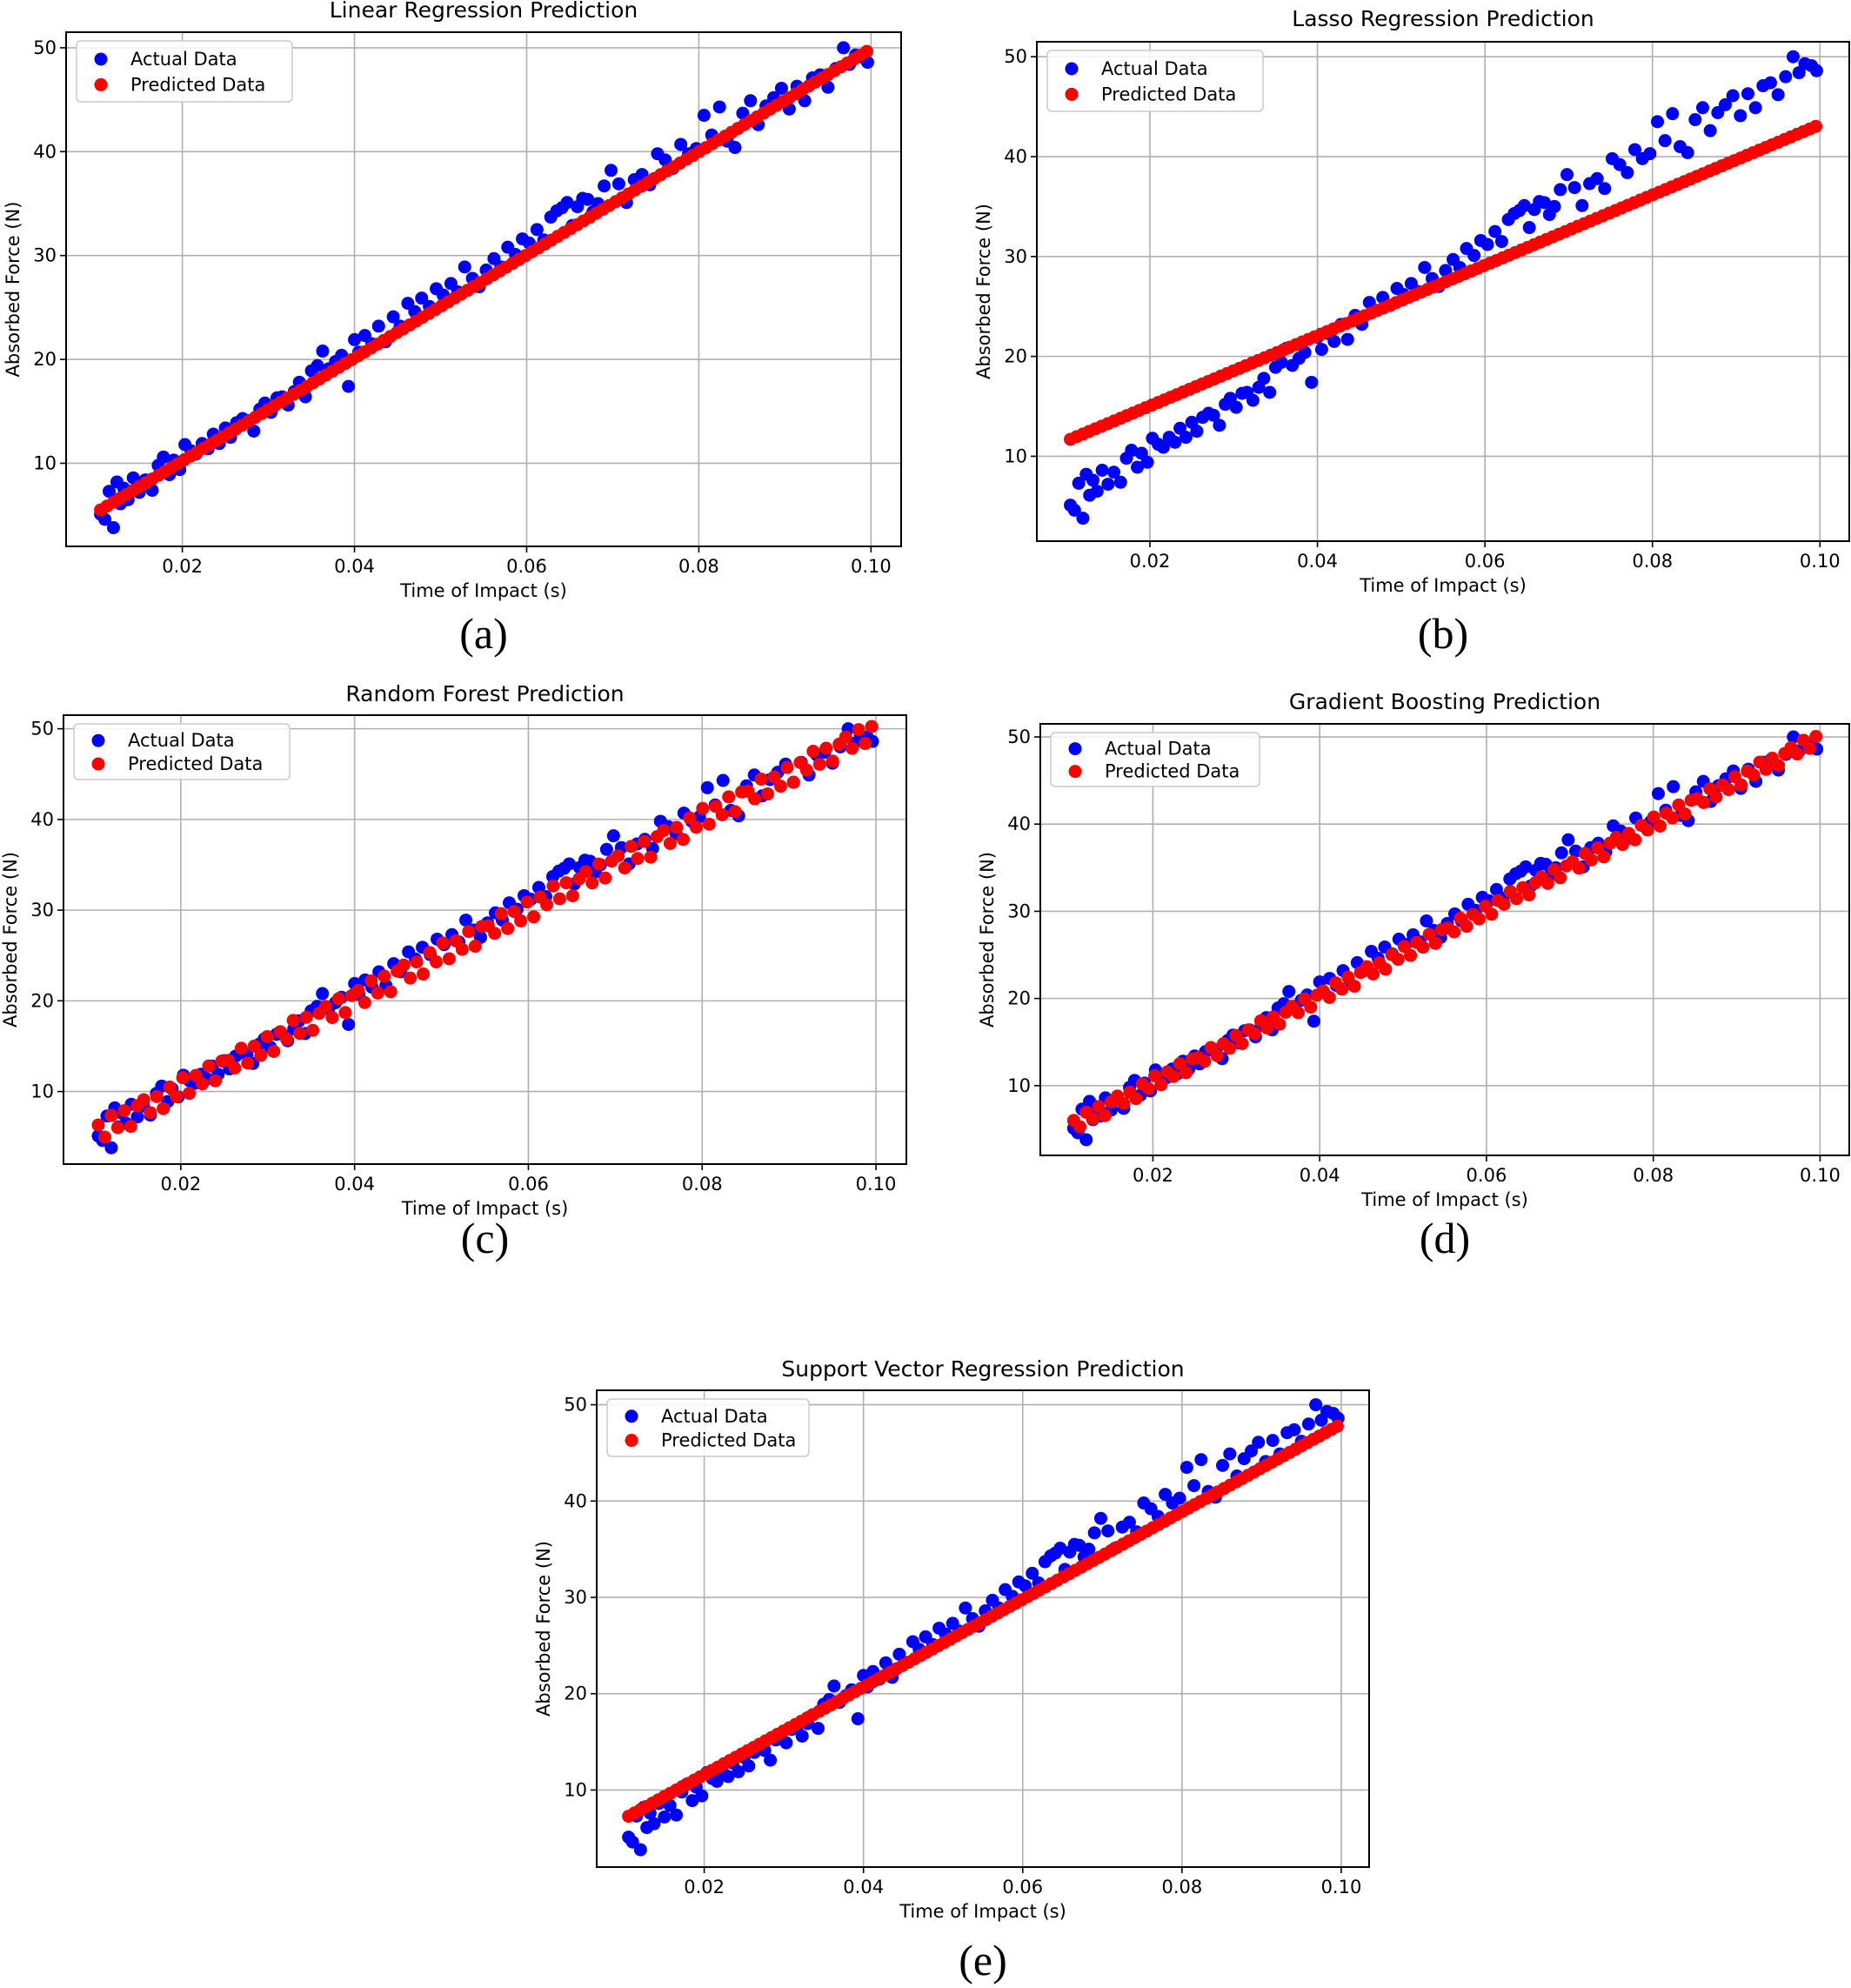 This screenshot has height=1988, width=1851. I want to click on series-actual-data, so click(485, 938).